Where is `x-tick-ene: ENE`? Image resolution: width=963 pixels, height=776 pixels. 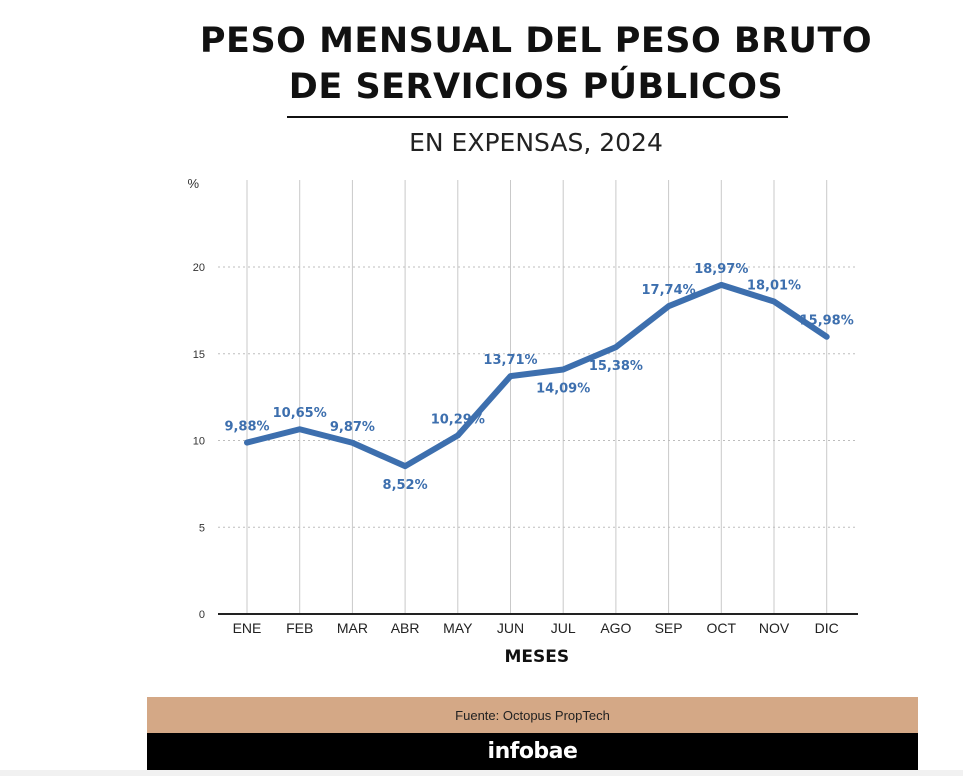 x-tick-ene: ENE is located at coordinates (247, 628).